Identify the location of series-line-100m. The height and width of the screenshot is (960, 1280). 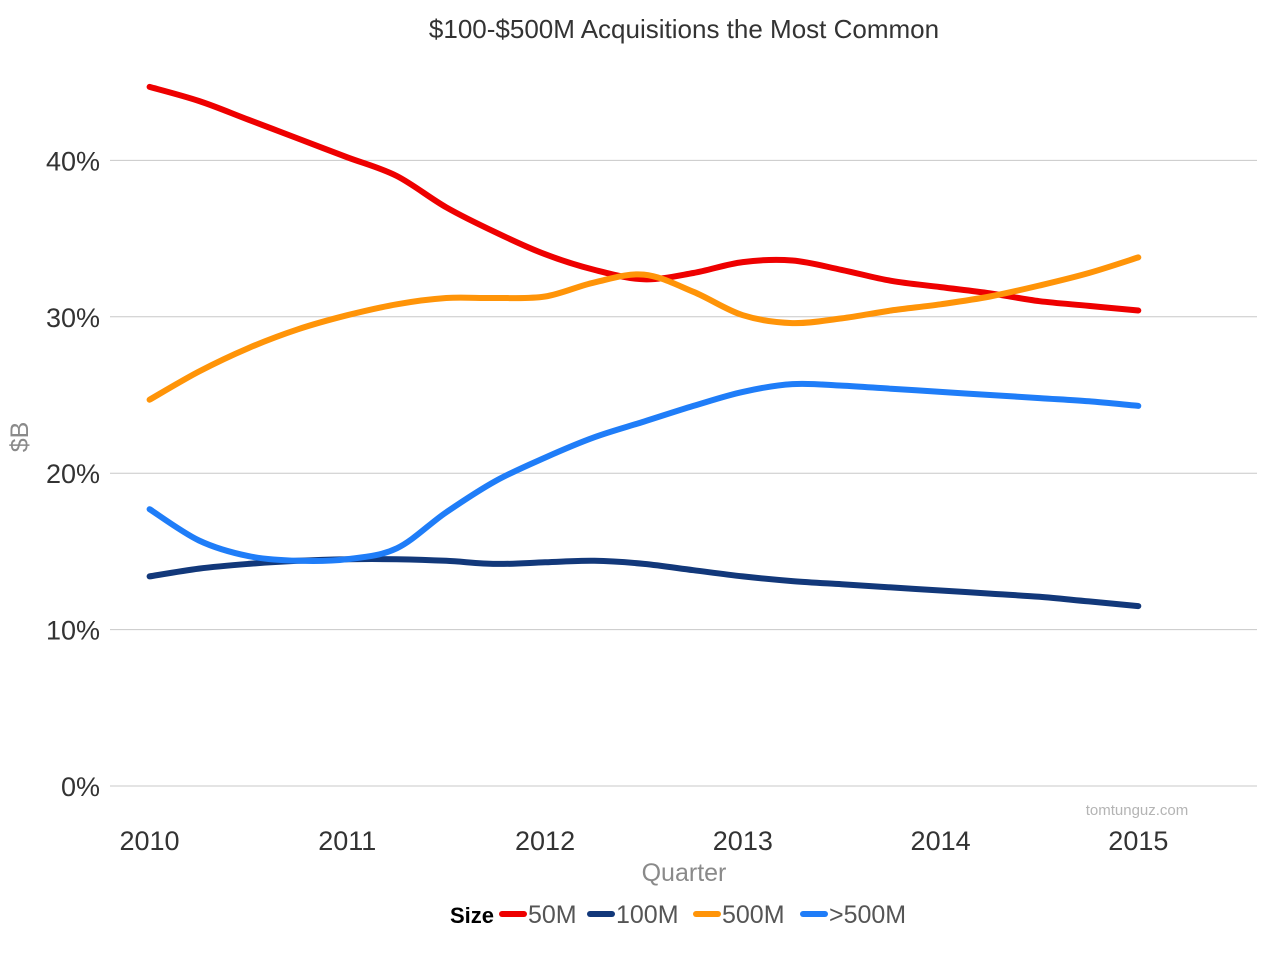
(644, 583).